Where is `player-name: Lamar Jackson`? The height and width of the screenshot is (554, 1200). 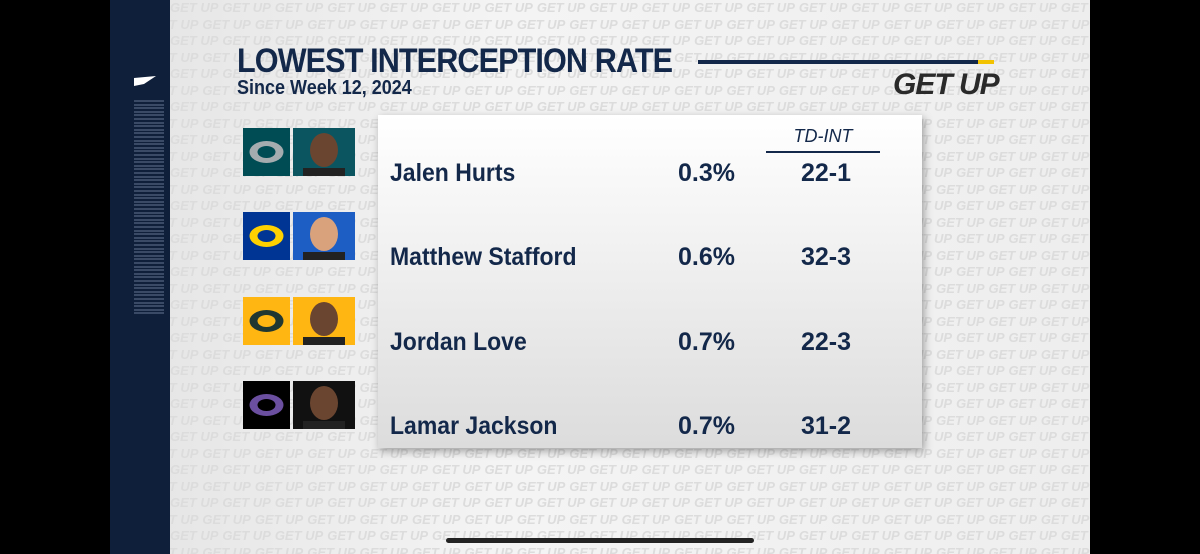 player-name: Lamar Jackson is located at coordinates (474, 425).